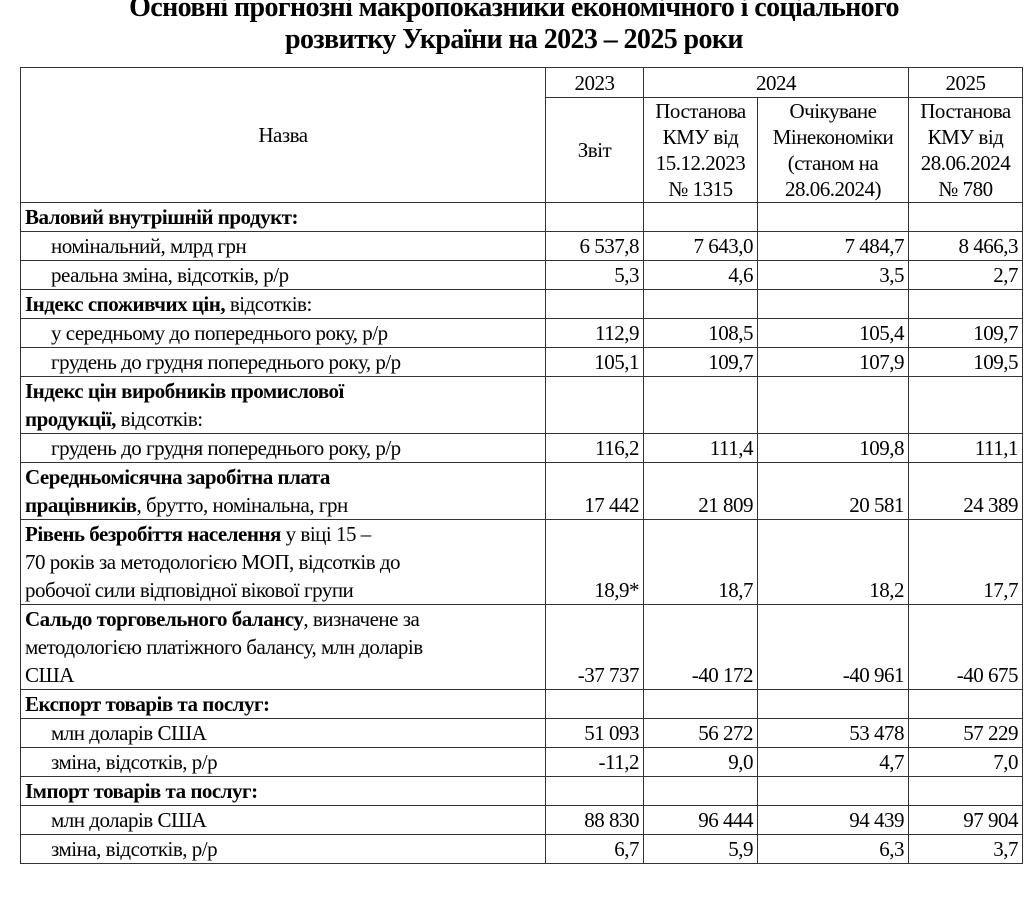 This screenshot has height=897, width=1028. What do you see at coordinates (833, 448) in the screenshot?
I see `value-cell: 109,8` at bounding box center [833, 448].